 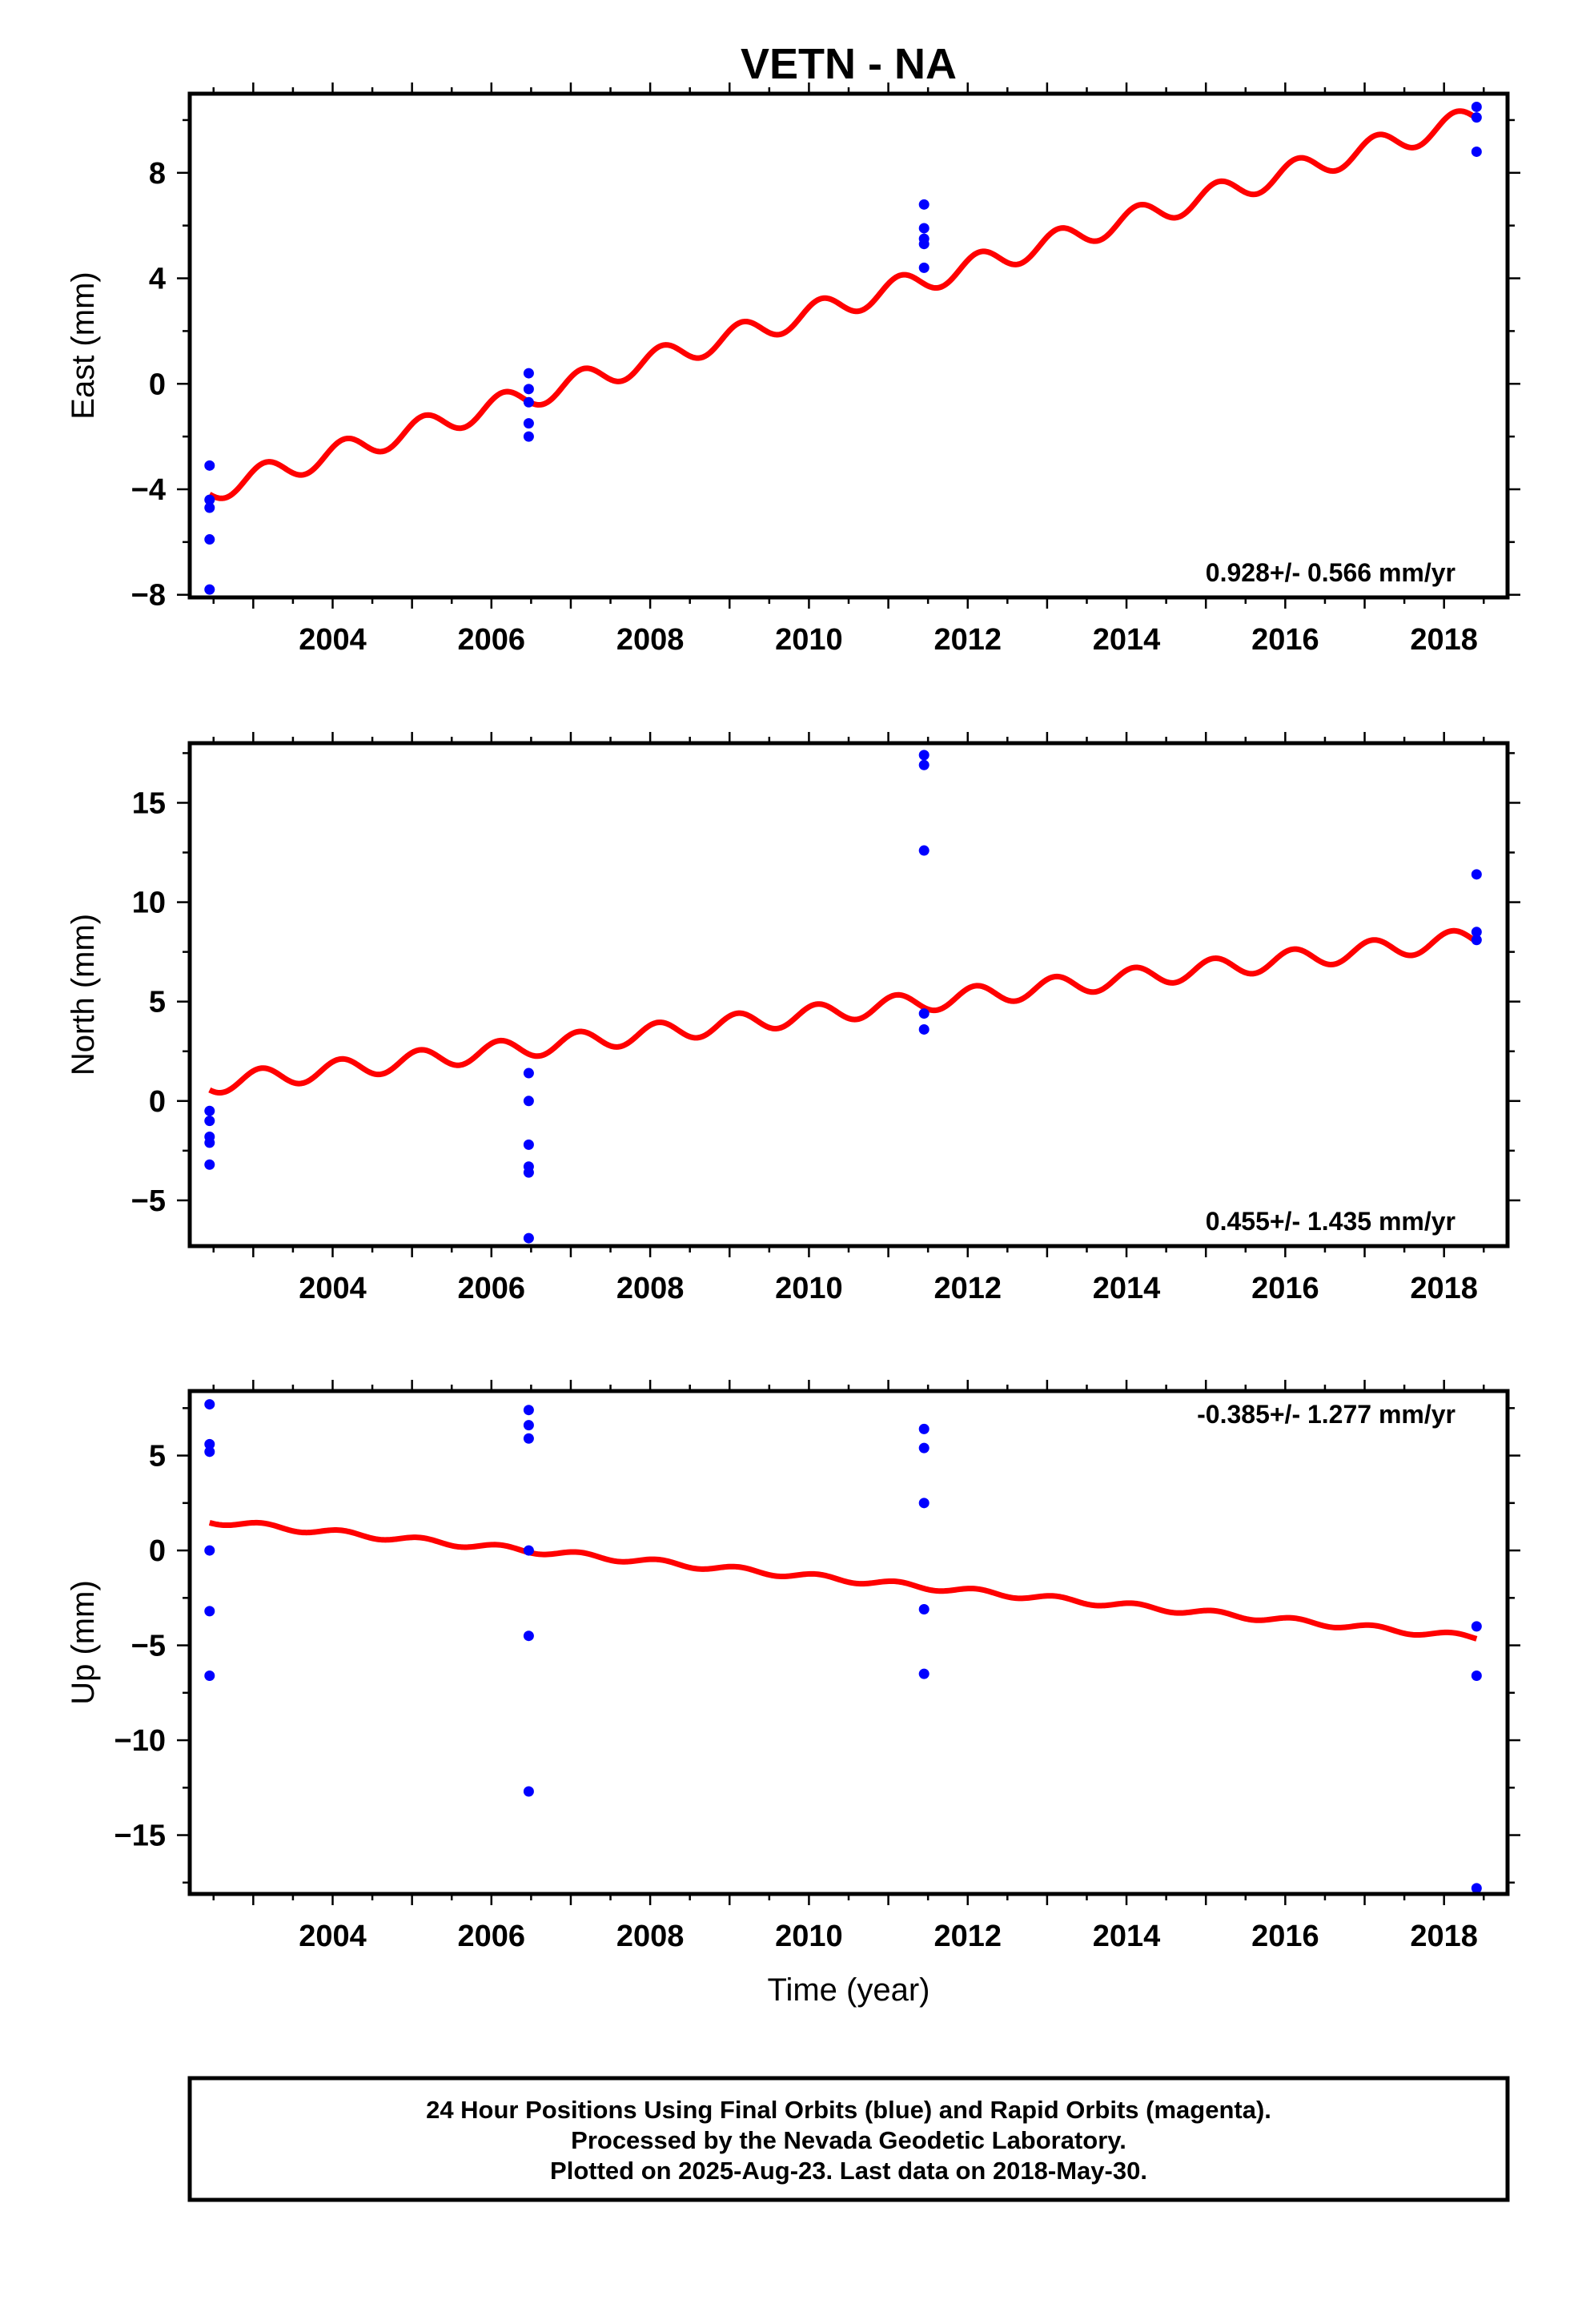 I want to click on north-rate-label: 0.455+/- 1.435 mm/yr, so click(x=1331, y=1221).